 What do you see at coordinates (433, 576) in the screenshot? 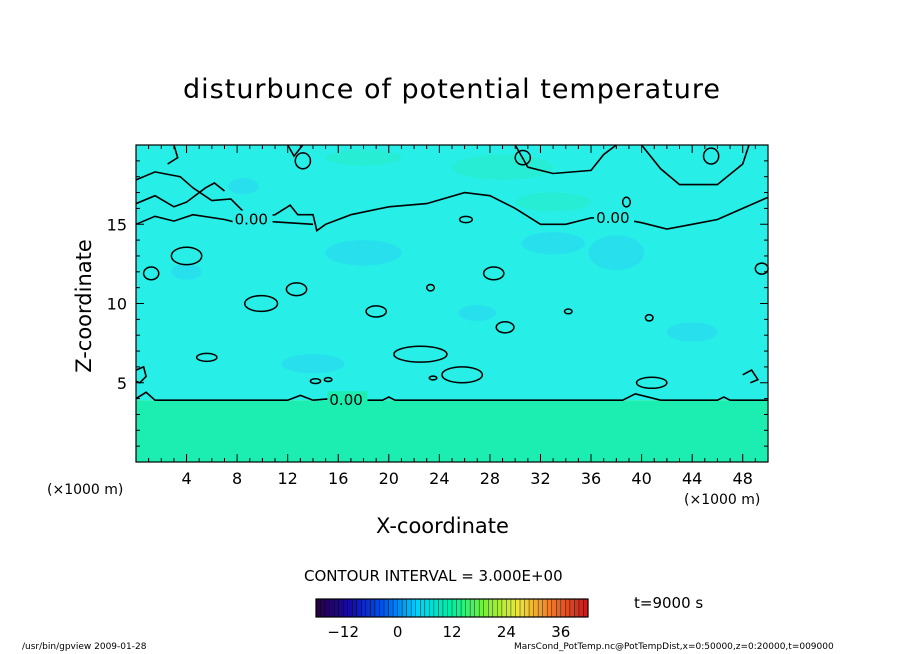
I see `contour-interval-label: CONTOUR INTERVAL = 3.000E+00` at bounding box center [433, 576].